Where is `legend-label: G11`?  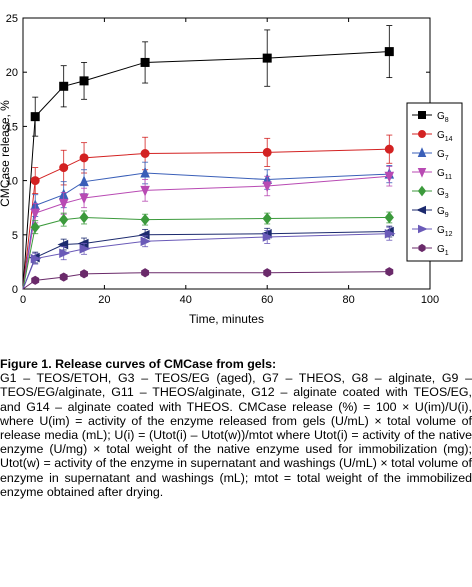 legend-label: G11 is located at coordinates (444, 174).